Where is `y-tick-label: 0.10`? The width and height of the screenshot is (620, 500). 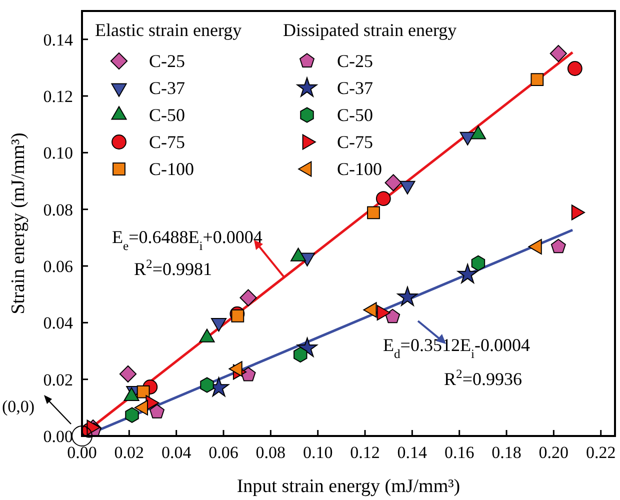 y-tick-label: 0.10 is located at coordinates (58, 153).